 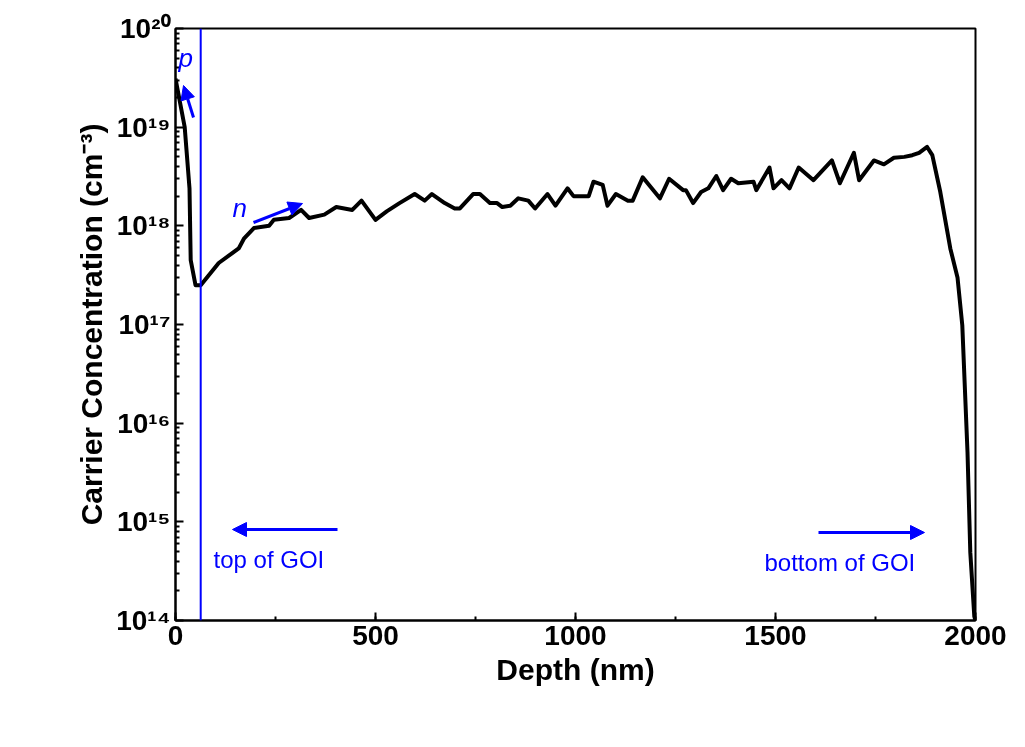 What do you see at coordinates (143, 226) in the screenshot?
I see `y-tick-label: 10¹⁸` at bounding box center [143, 226].